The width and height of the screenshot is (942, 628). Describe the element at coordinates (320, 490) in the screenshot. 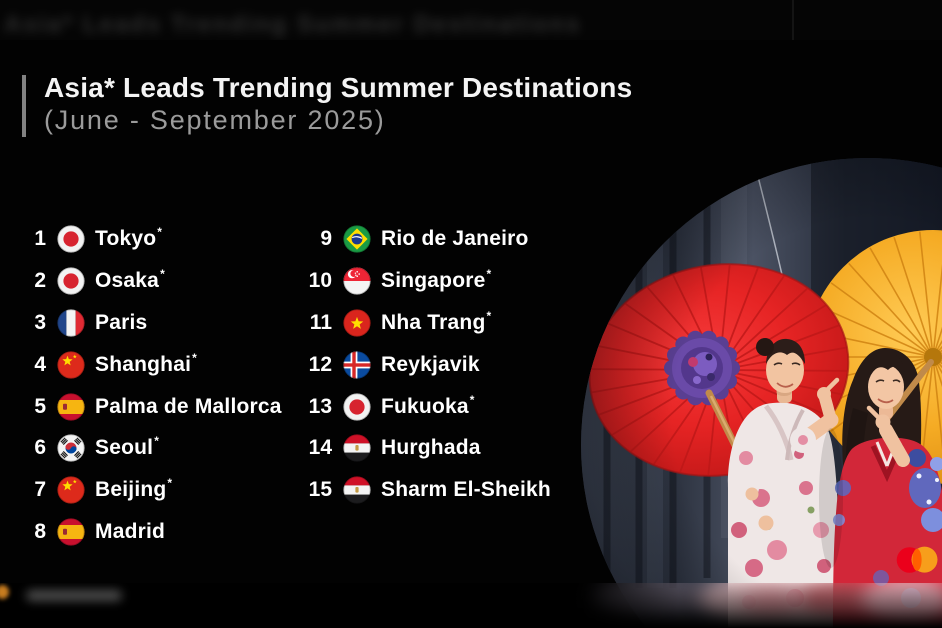

I see `rank-number: 15` at that location.